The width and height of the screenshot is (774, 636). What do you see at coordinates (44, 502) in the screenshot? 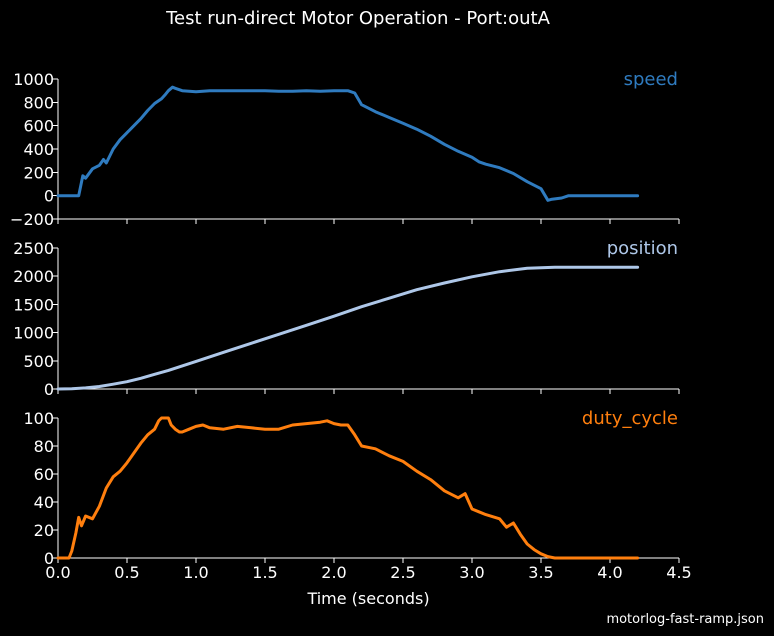
I see `y-tick-label: 40` at bounding box center [44, 502].